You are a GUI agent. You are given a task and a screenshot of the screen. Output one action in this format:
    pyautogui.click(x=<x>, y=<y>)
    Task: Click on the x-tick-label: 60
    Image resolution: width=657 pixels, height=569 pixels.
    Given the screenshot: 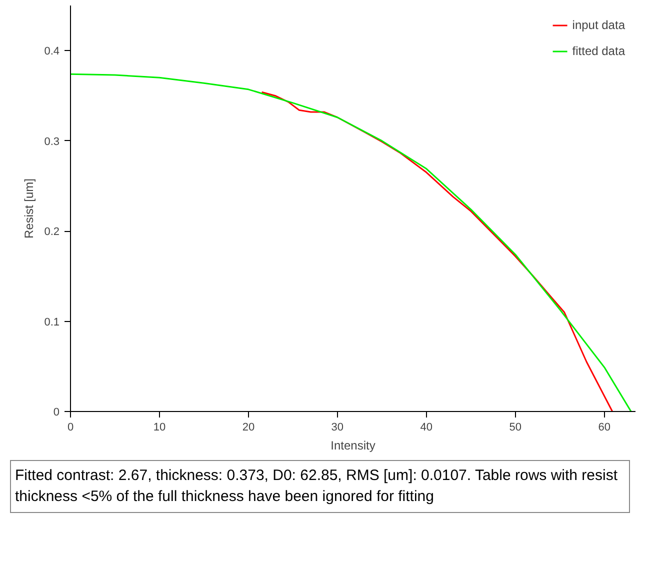 What is the action you would take?
    pyautogui.click(x=604, y=428)
    